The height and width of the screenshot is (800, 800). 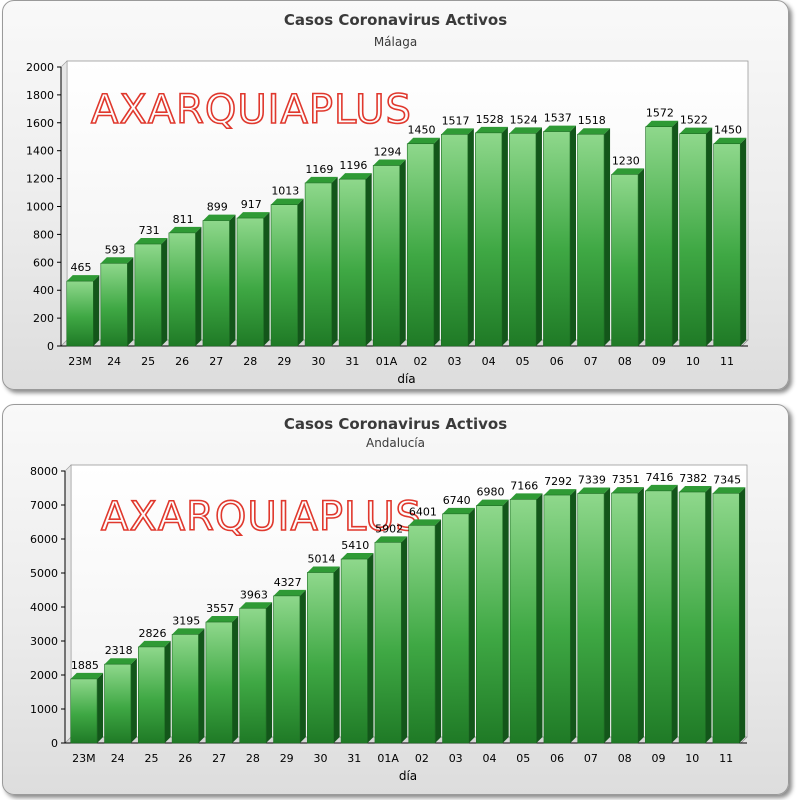 I want to click on data-label: 5410, so click(x=355, y=545).